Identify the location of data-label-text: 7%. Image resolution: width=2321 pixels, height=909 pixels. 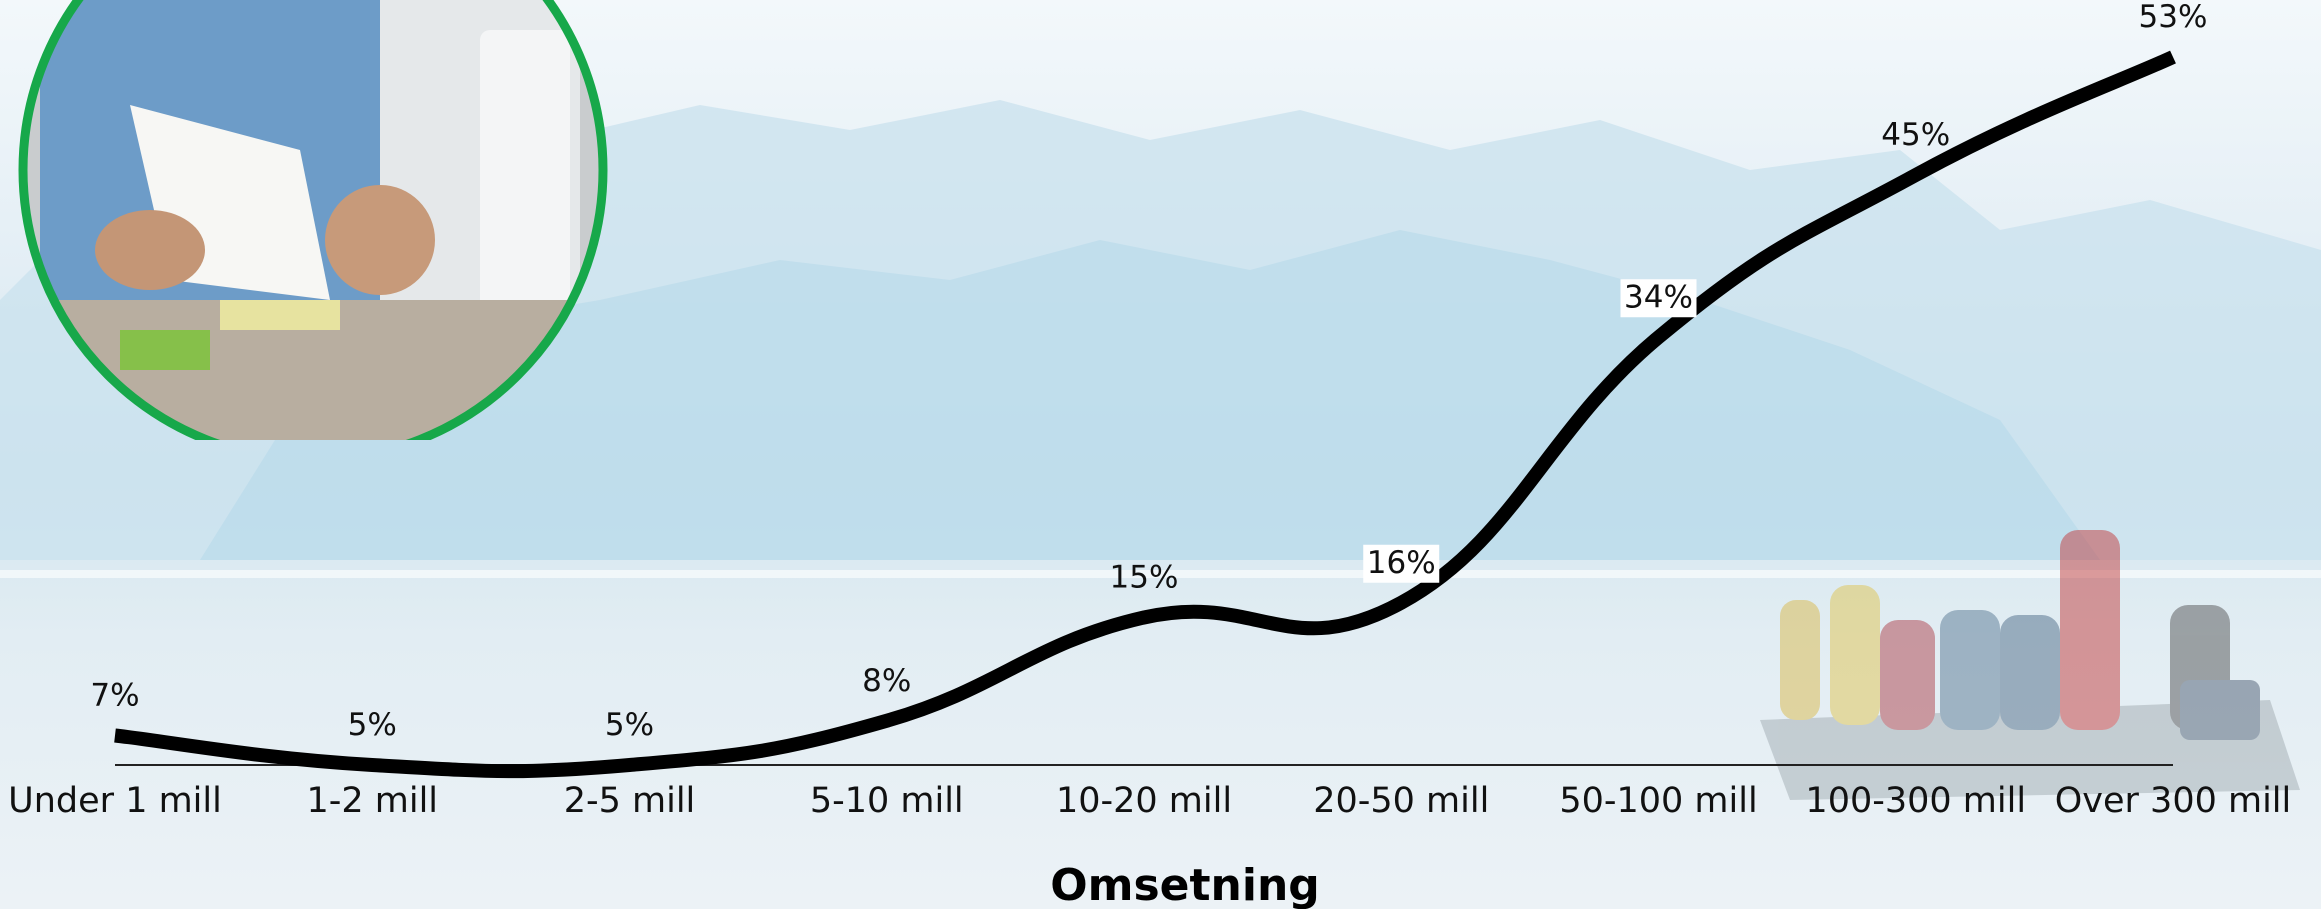
(114, 696).